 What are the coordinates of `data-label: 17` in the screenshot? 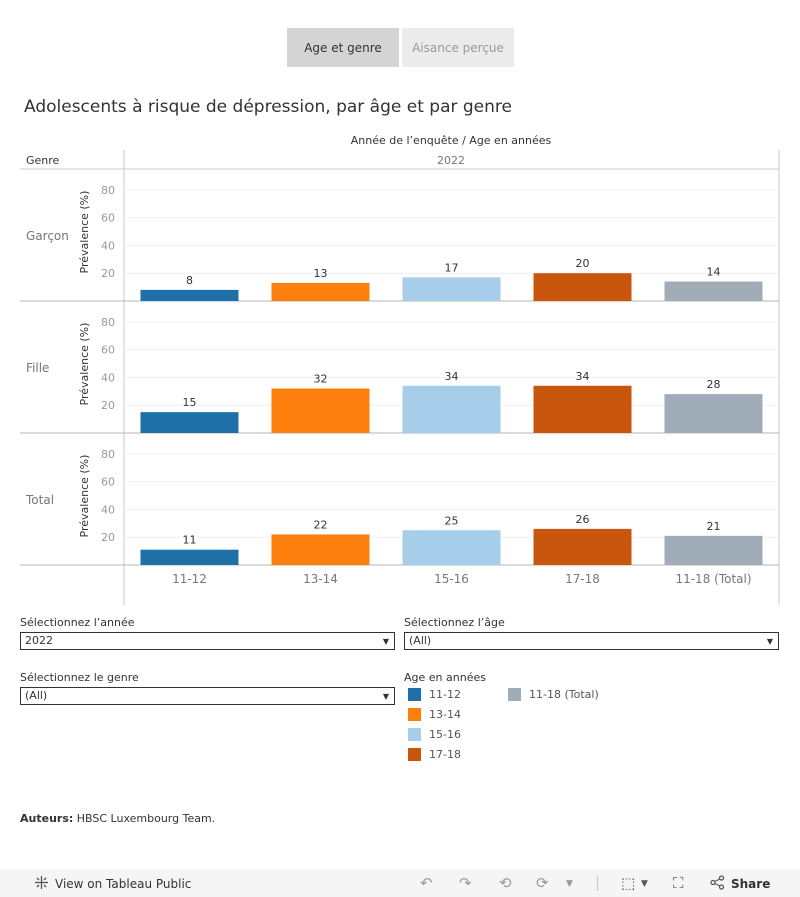 It's located at (452, 267).